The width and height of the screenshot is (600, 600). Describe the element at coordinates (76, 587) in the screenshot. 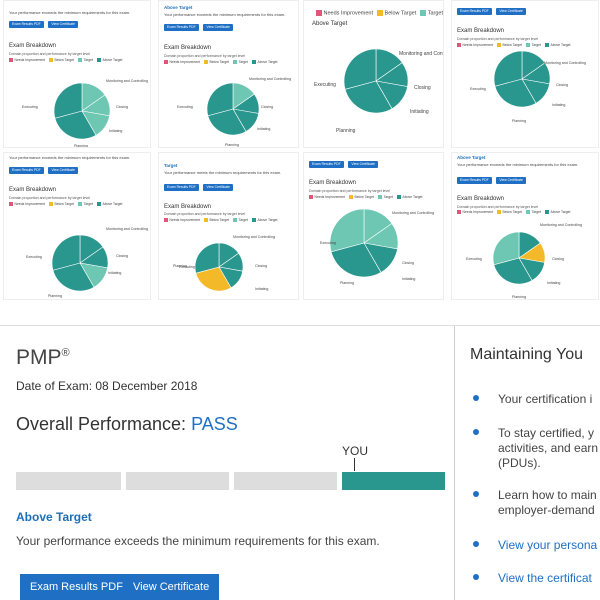

I see `exam-results-pdf-button: Exam Results PDF` at that location.